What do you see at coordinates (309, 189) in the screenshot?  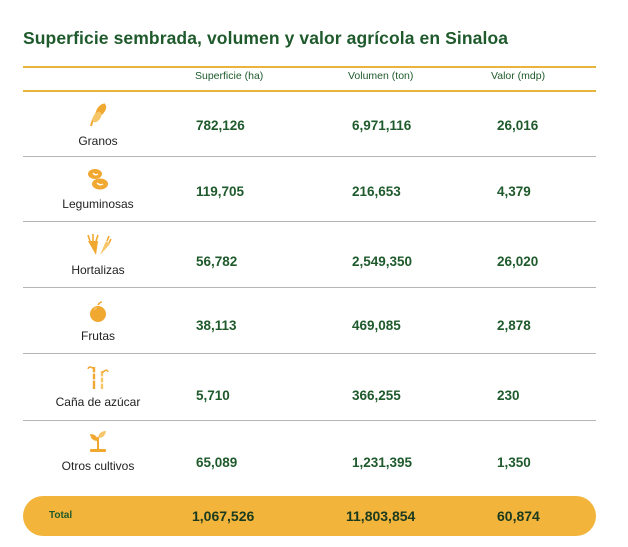 I see `table-row: Leguminosas 119,705 216,653 4,379` at bounding box center [309, 189].